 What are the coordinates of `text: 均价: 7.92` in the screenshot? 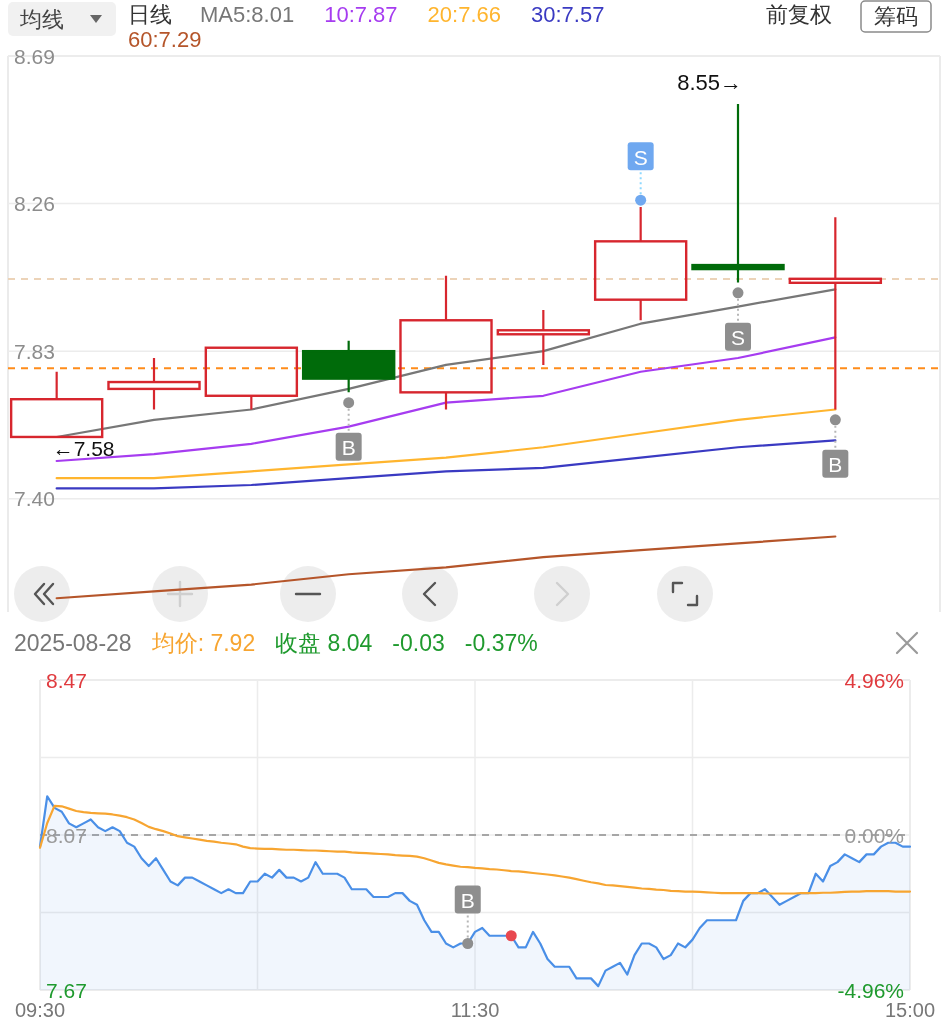 It's located at (203, 643).